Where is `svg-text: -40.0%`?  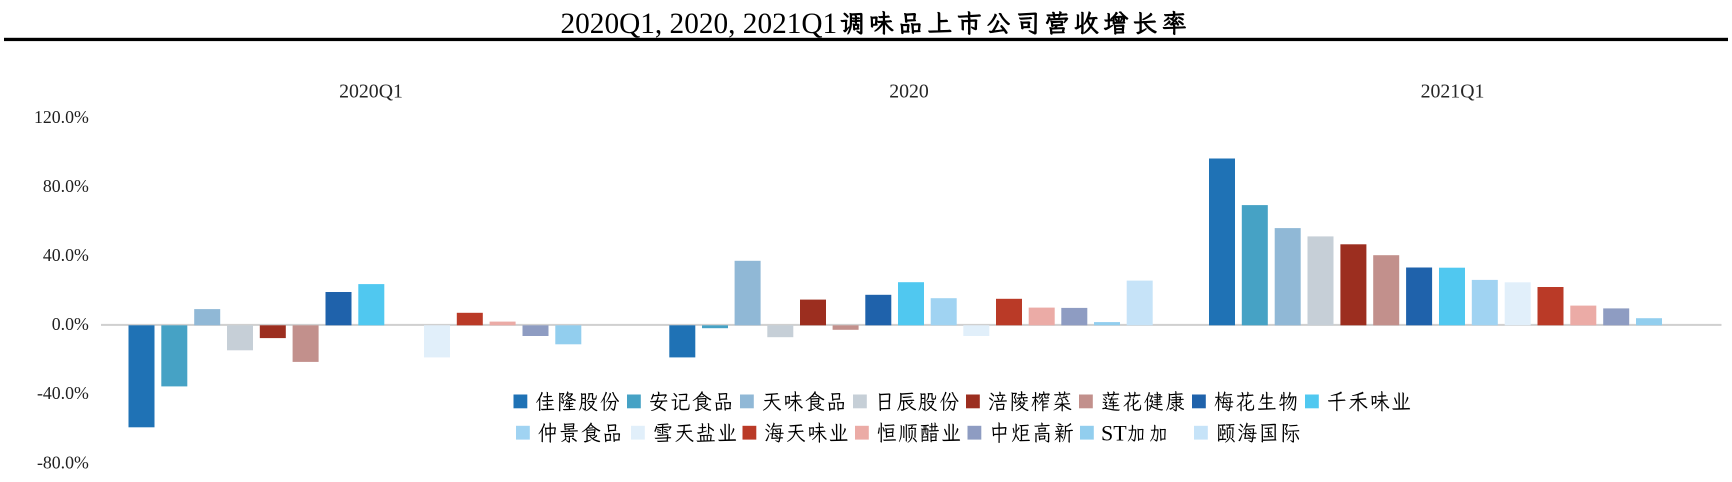 svg-text: -40.0% is located at coordinates (63, 393).